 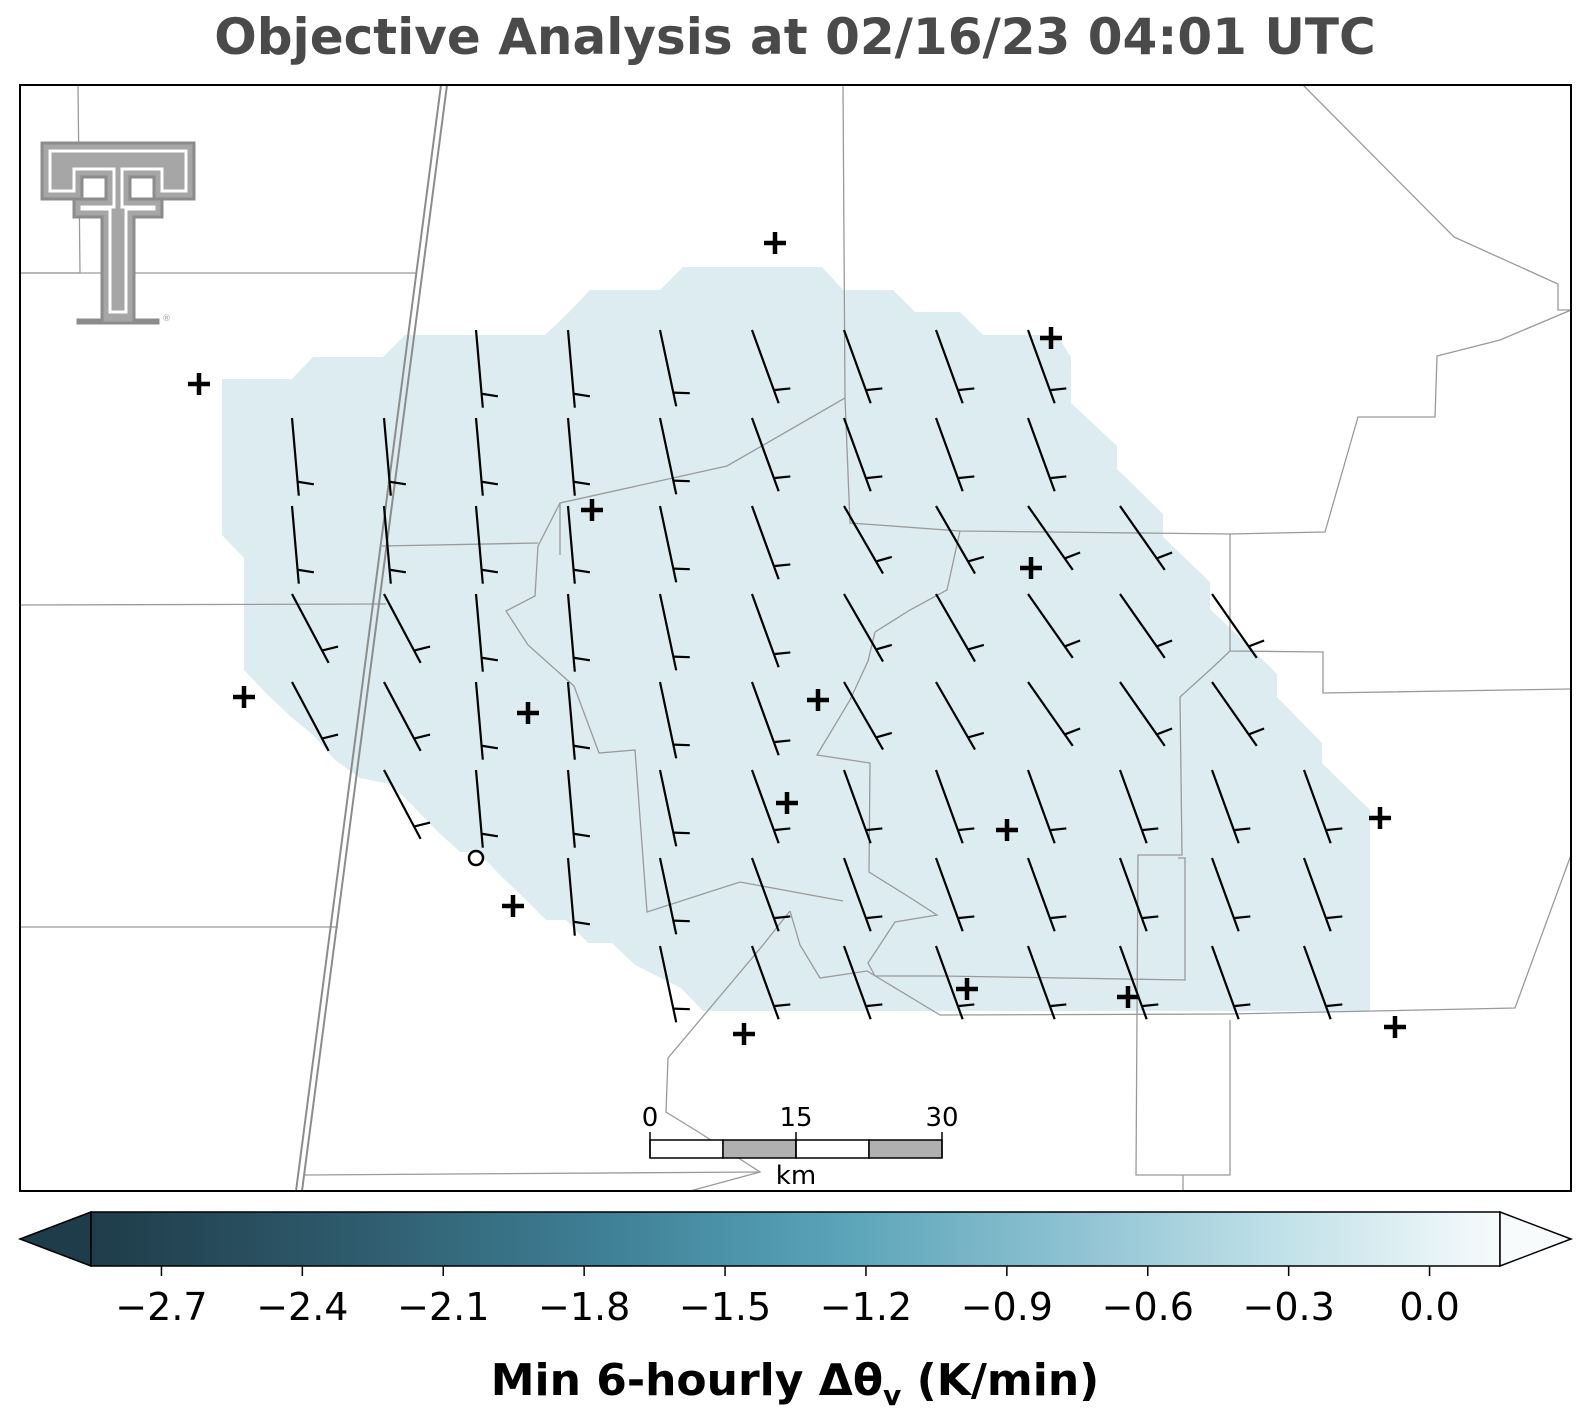 What do you see at coordinates (584, 1307) in the screenshot?
I see `colorbar-tick-label: −1.8` at bounding box center [584, 1307].